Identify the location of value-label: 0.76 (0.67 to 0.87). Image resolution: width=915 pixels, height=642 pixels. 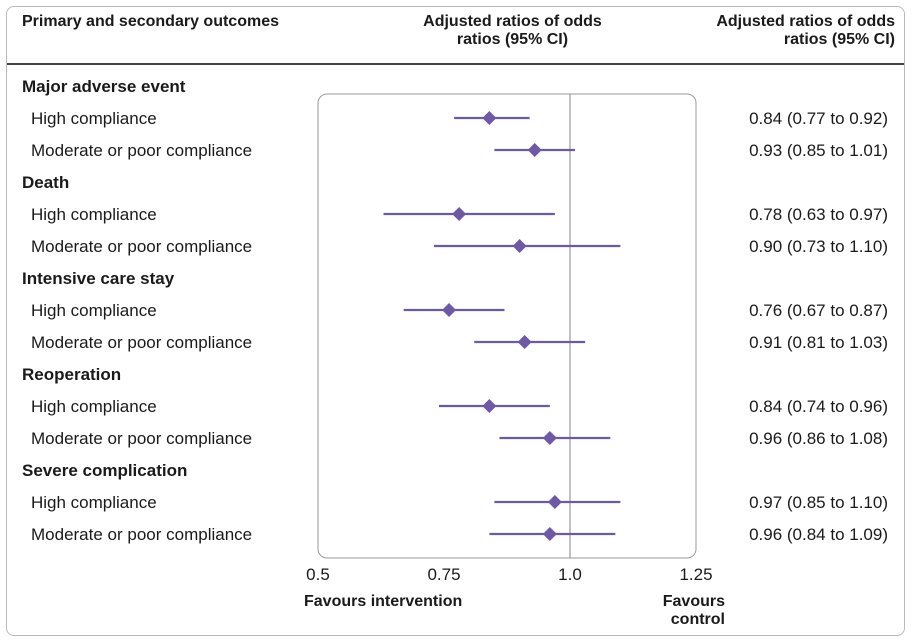
(818, 310).